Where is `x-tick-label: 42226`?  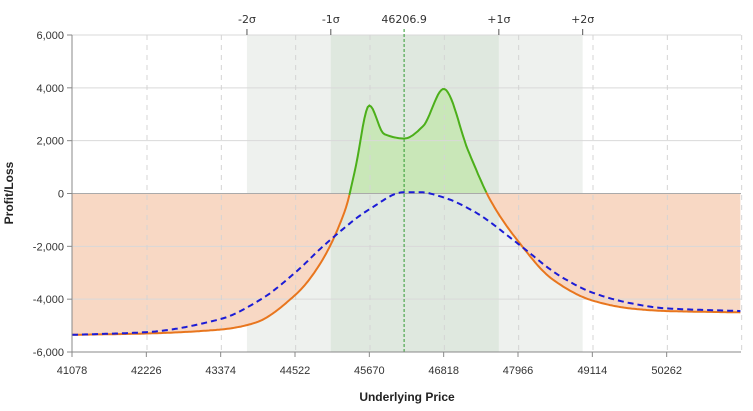
x-tick-label: 42226 is located at coordinates (146, 371).